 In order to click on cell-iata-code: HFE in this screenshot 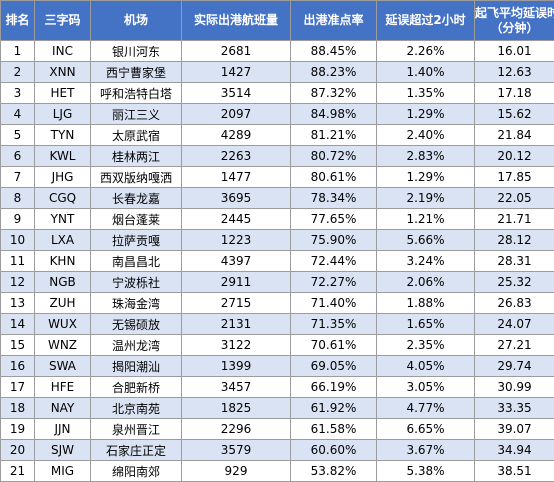, I will do `click(62, 387)`.